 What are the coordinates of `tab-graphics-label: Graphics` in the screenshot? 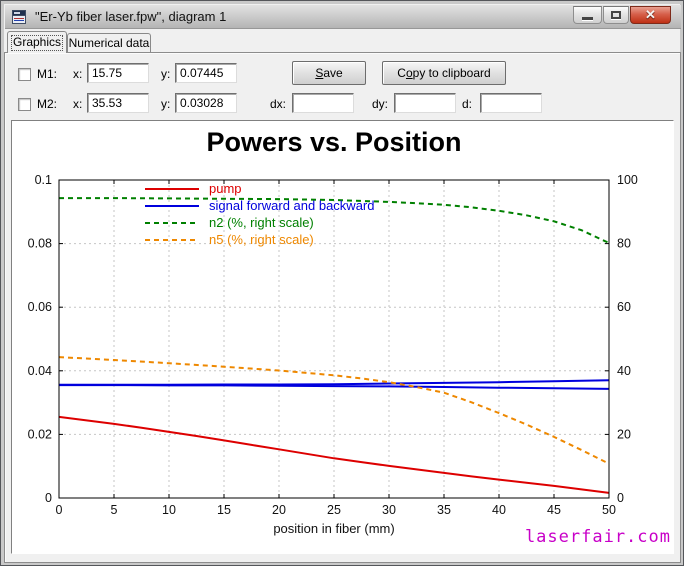 It's located at (37, 42).